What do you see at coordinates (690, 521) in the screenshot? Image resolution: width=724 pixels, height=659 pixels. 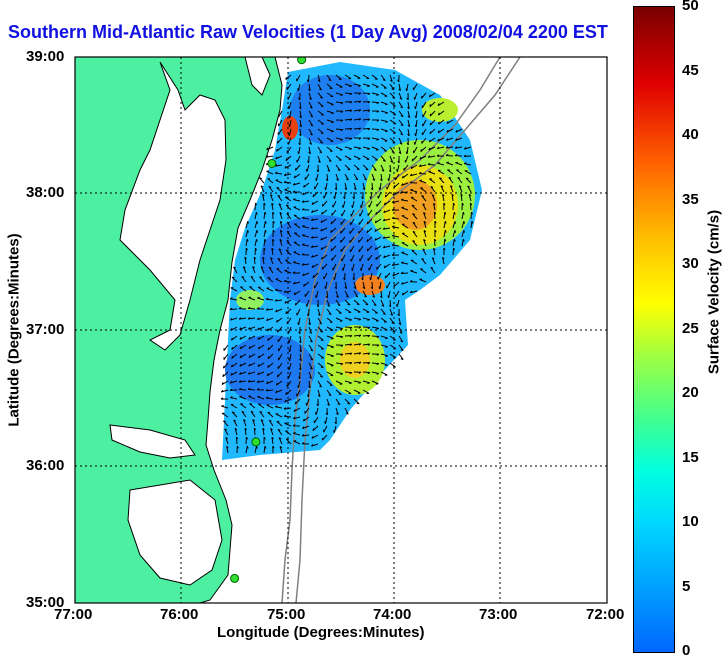 I see `colorbar-tick: 10` at bounding box center [690, 521].